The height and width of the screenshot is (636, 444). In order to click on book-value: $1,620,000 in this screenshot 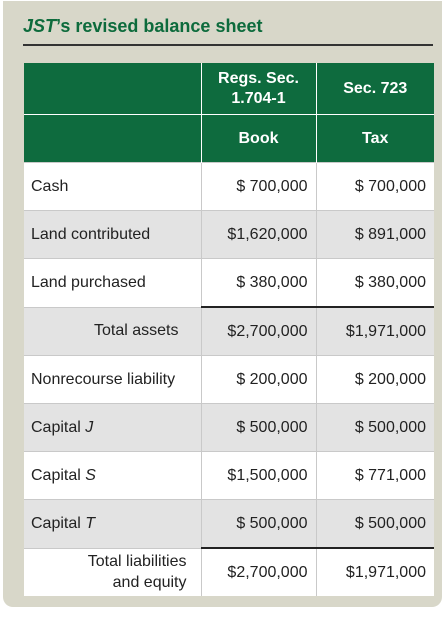, I will do `click(258, 234)`.